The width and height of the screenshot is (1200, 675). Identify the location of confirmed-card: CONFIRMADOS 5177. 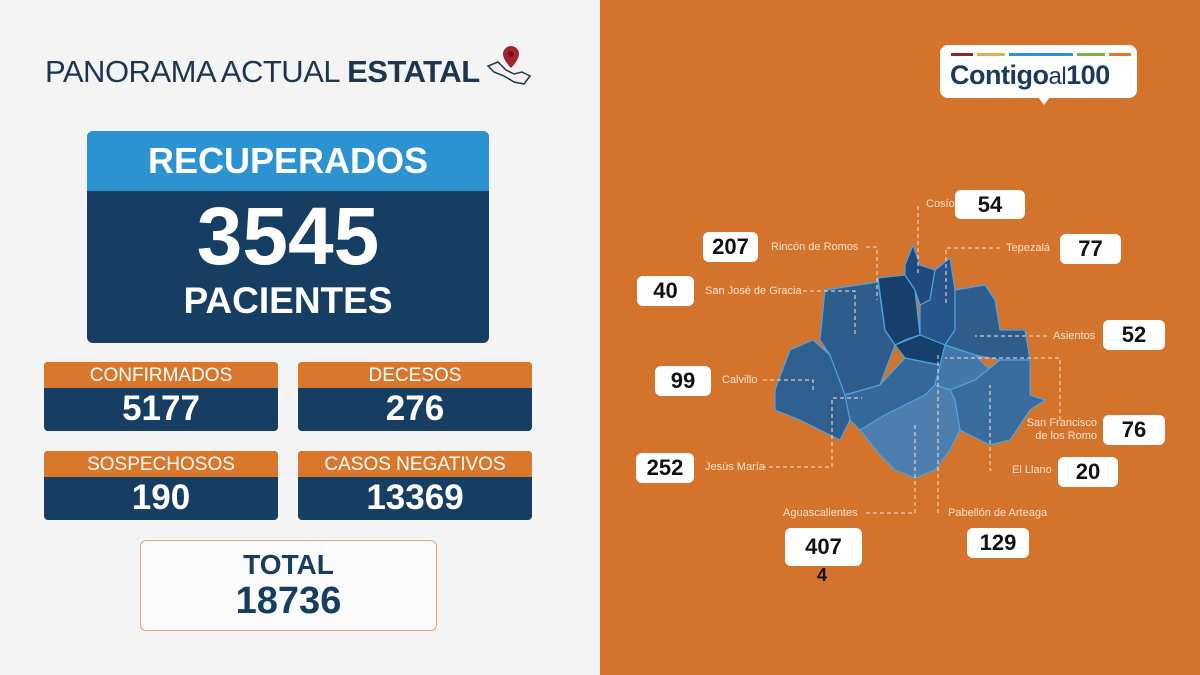
(161, 396).